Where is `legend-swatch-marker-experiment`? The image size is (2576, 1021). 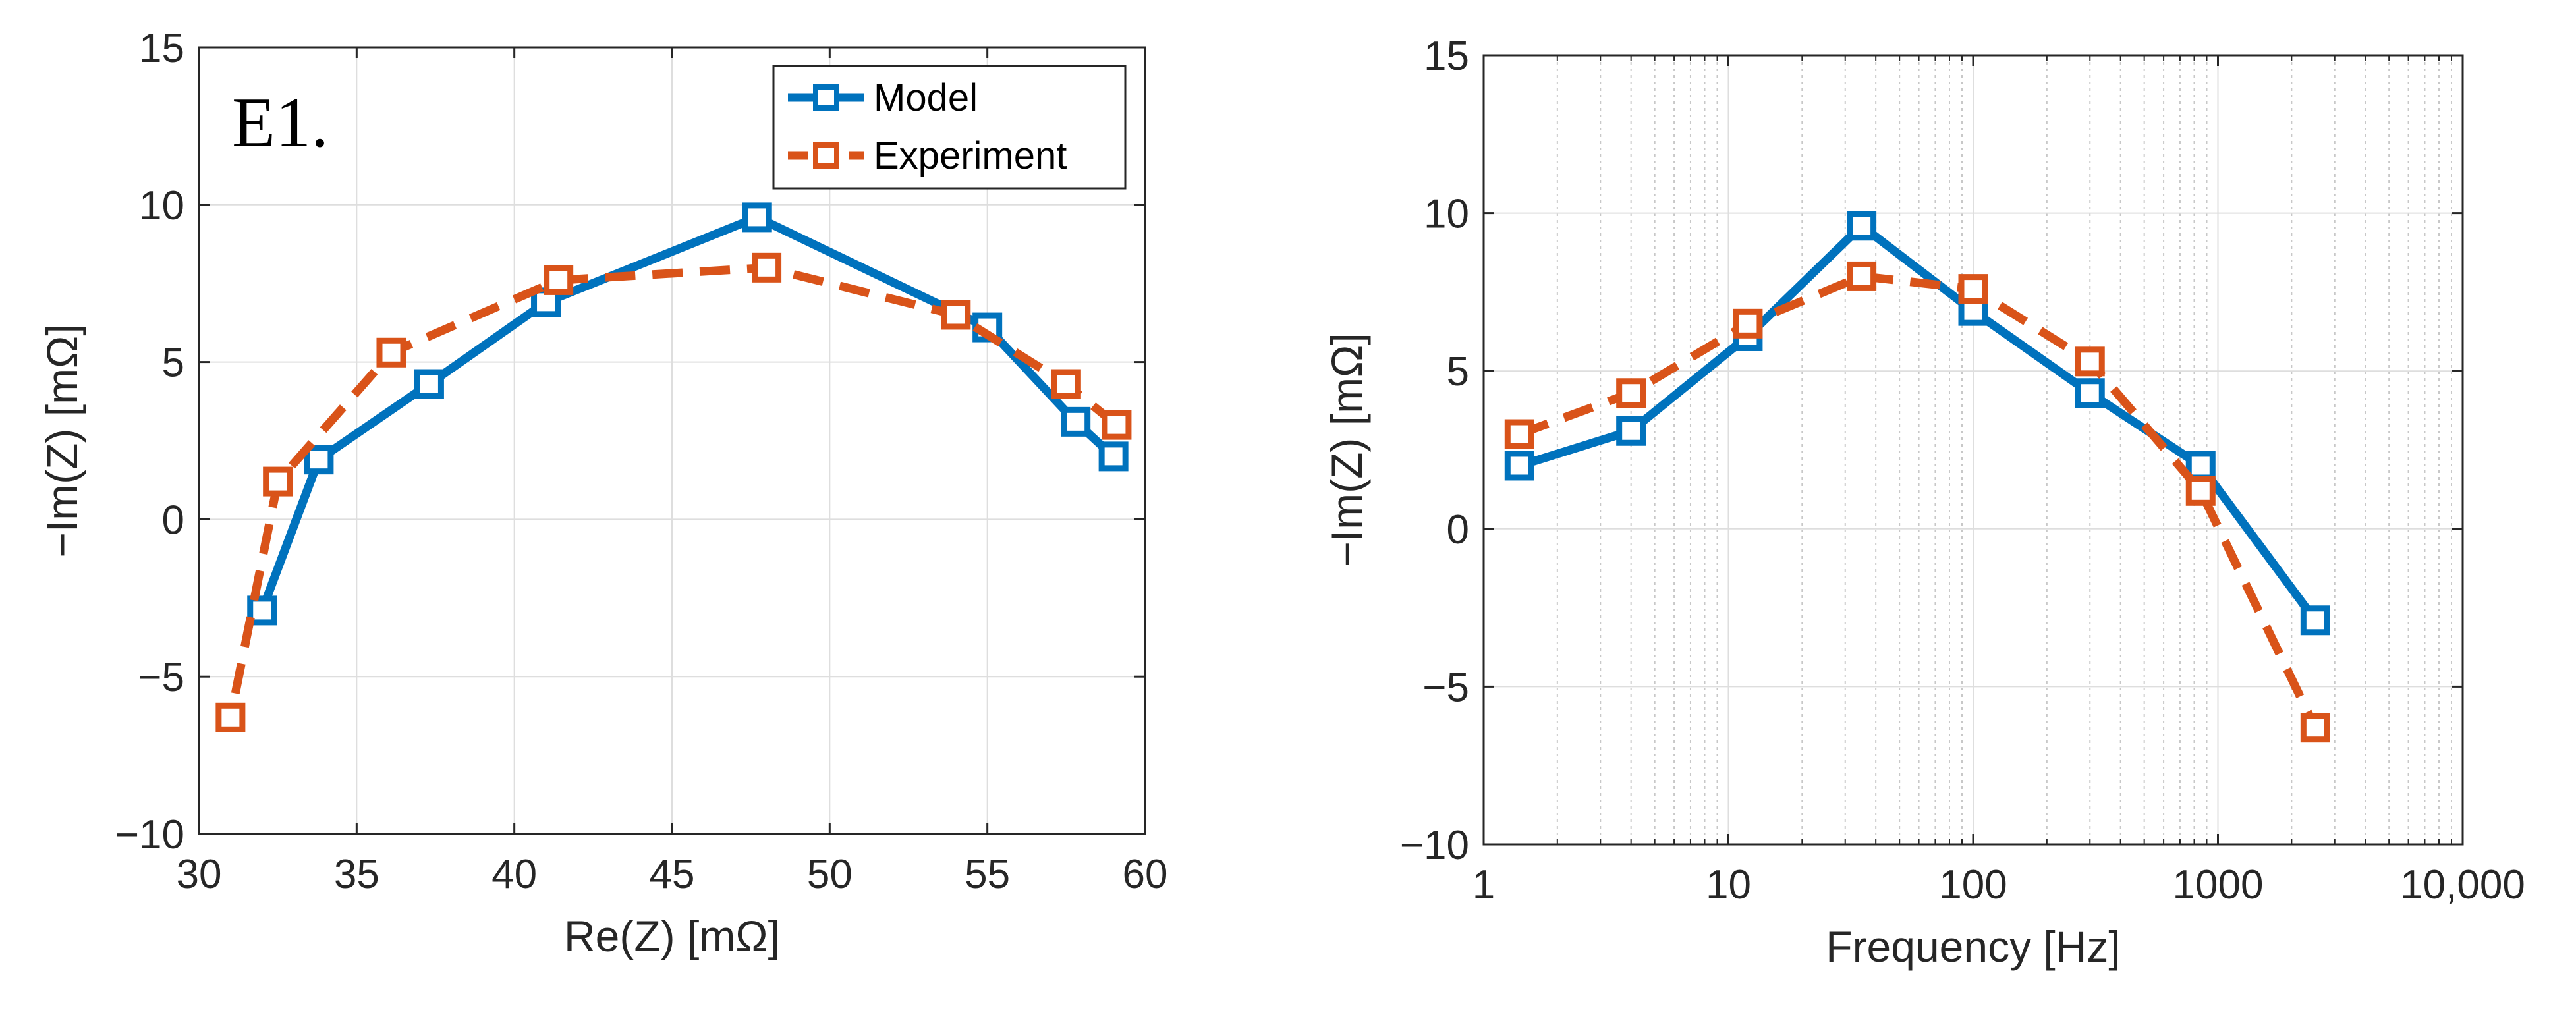
legend-swatch-marker-experiment is located at coordinates (826, 155).